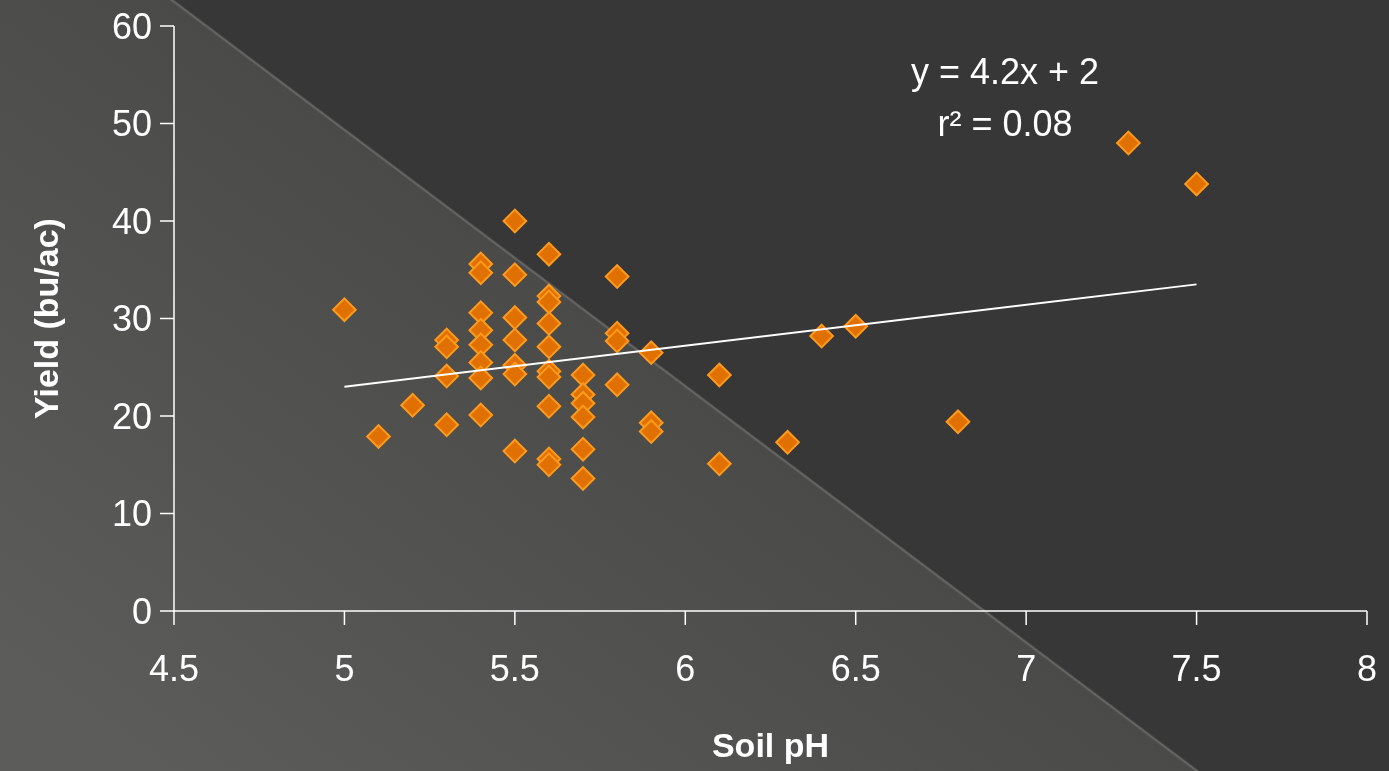 The width and height of the screenshot is (1389, 771). Describe the element at coordinates (770, 745) in the screenshot. I see `x-axis-title: Soil pH` at that location.